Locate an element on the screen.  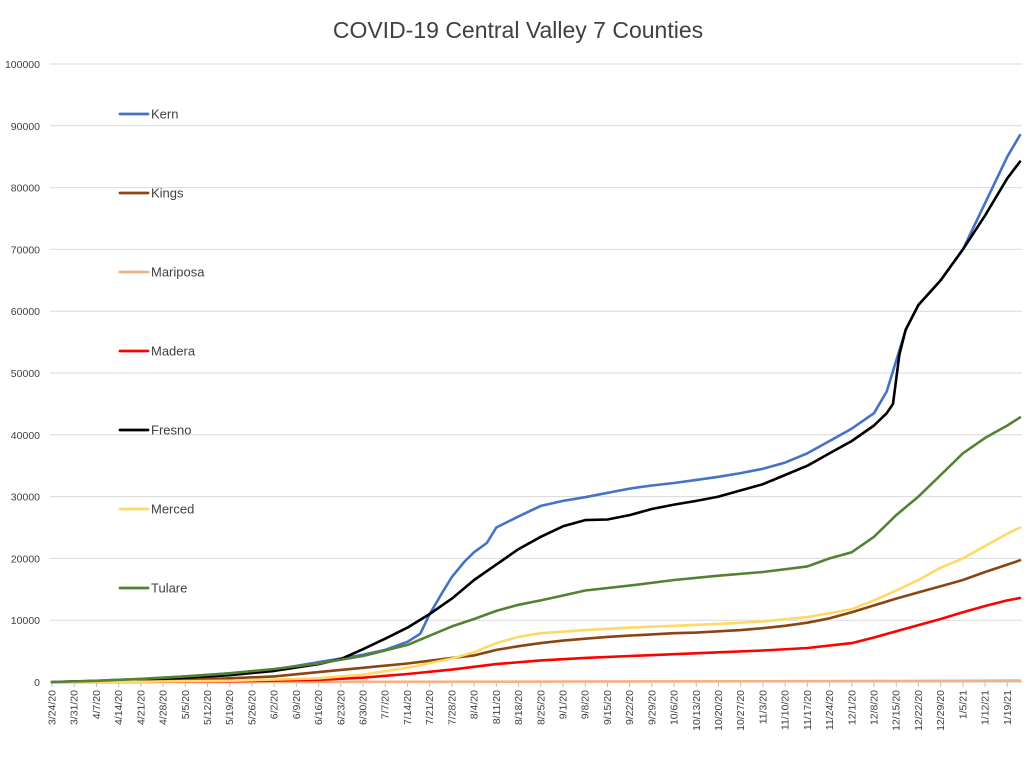
x-tick-label: 4/21/20 is located at coordinates (141, 707).